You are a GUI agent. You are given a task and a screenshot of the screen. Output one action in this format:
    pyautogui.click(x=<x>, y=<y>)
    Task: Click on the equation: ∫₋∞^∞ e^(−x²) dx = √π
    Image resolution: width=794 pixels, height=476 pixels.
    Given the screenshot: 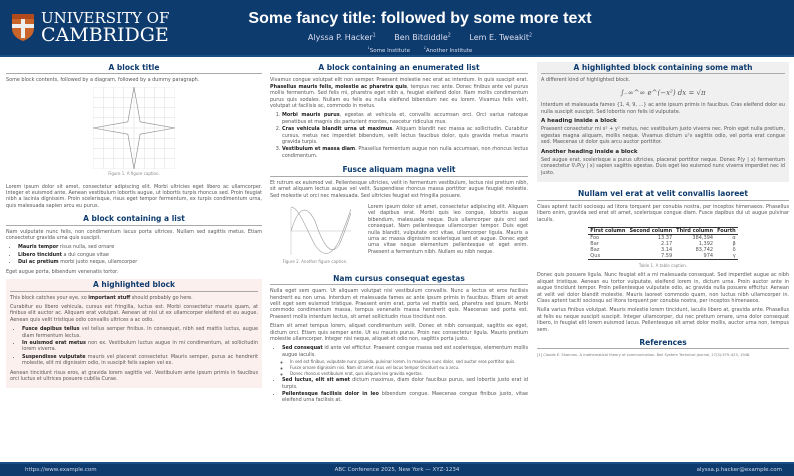 What is the action you would take?
    pyautogui.click(x=663, y=92)
    